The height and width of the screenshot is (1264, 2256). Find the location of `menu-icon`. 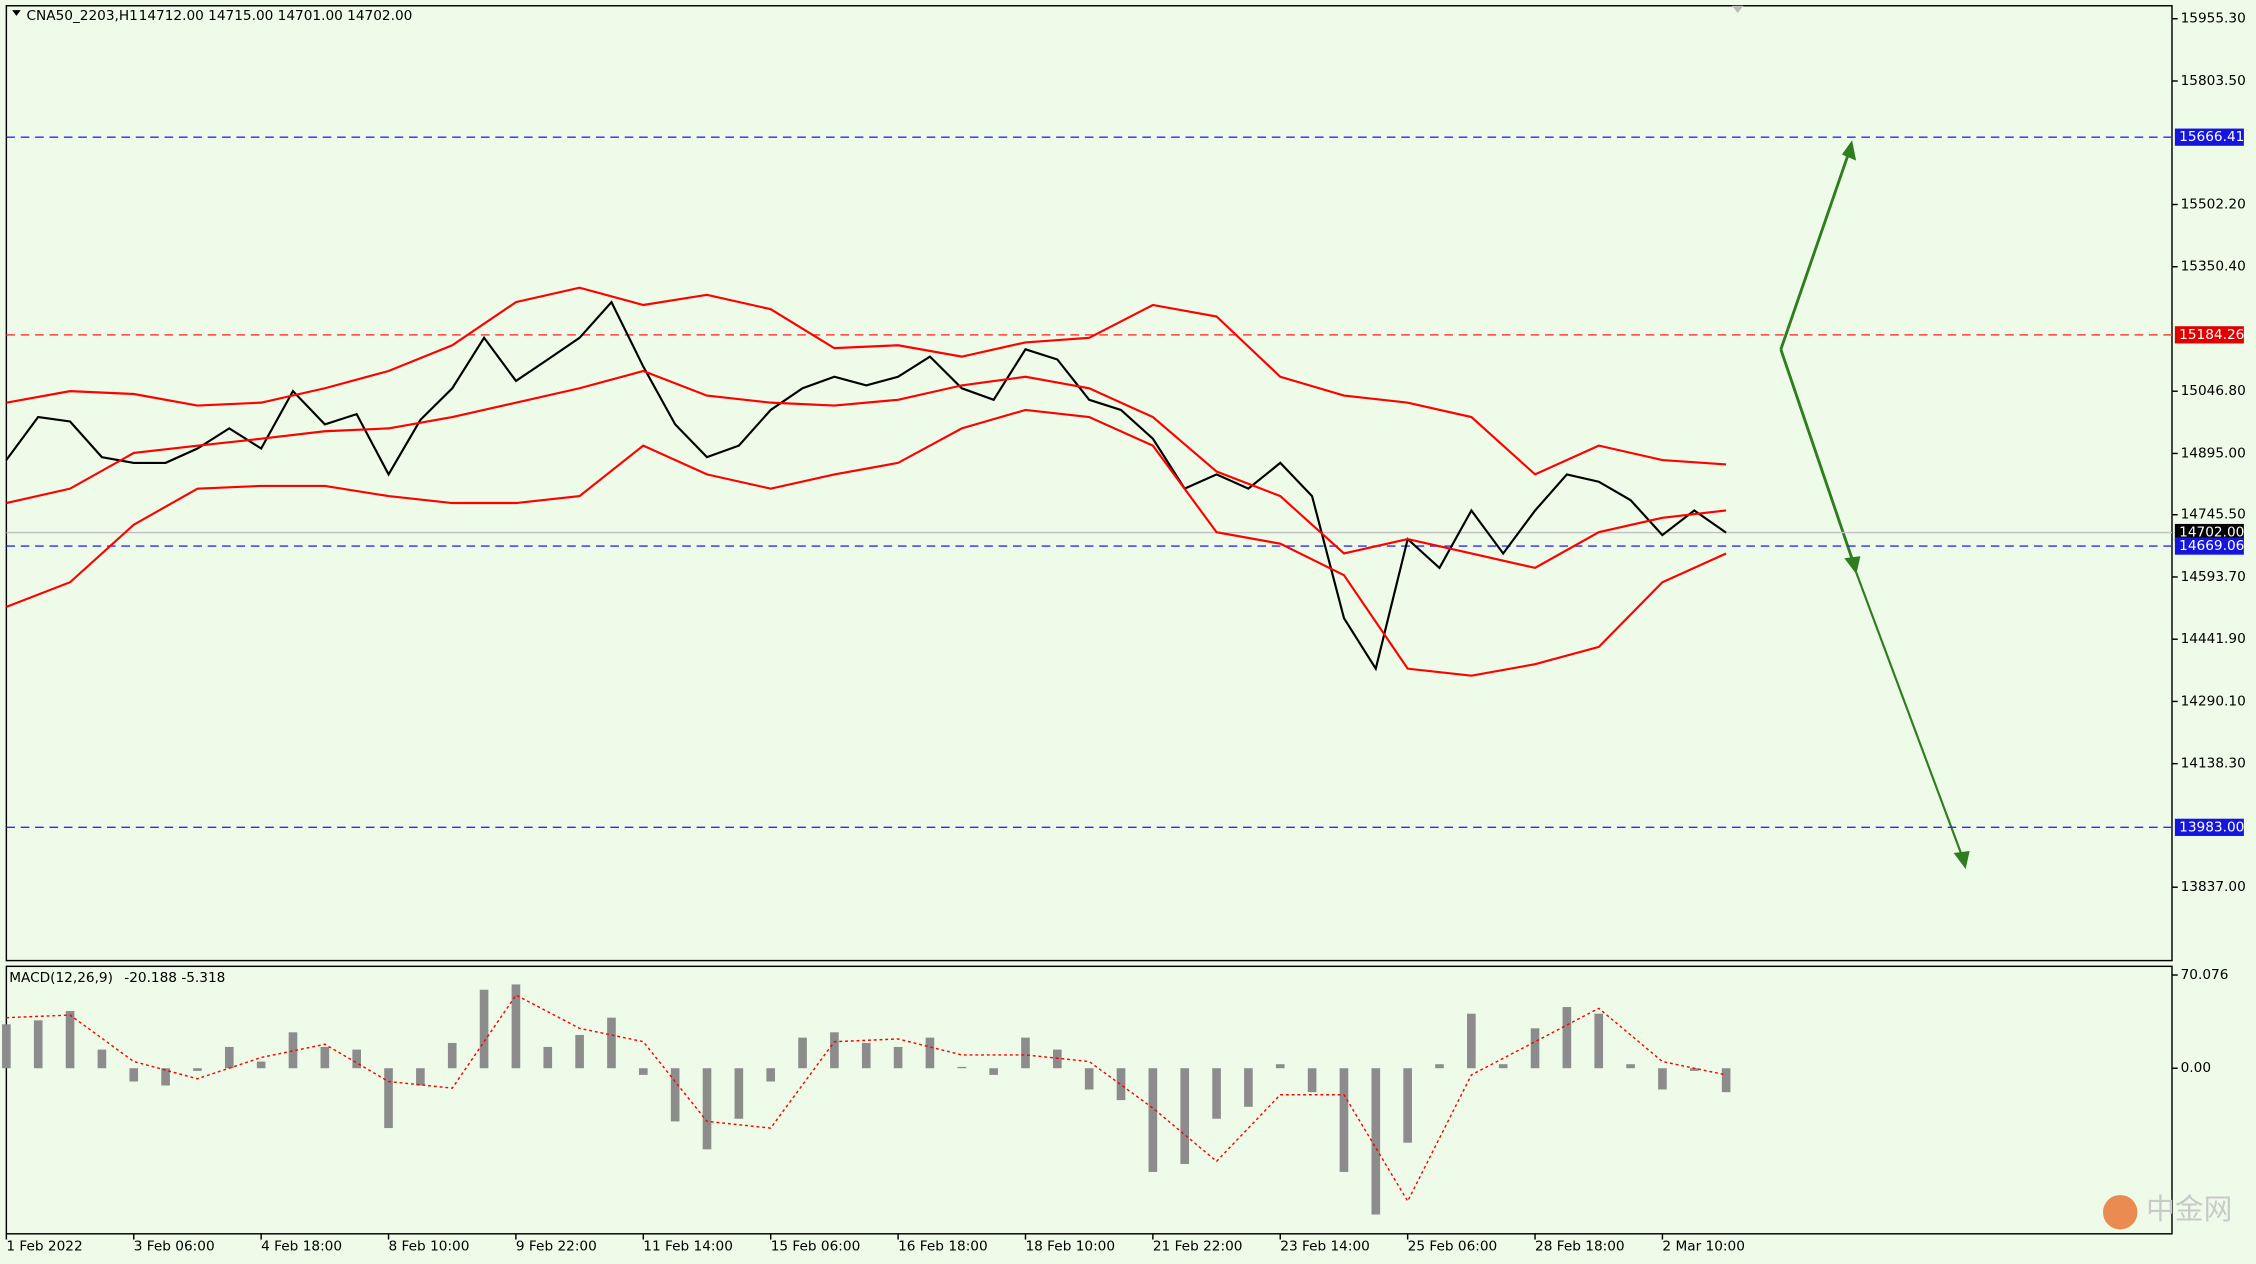

menu-icon is located at coordinates (16, 13).